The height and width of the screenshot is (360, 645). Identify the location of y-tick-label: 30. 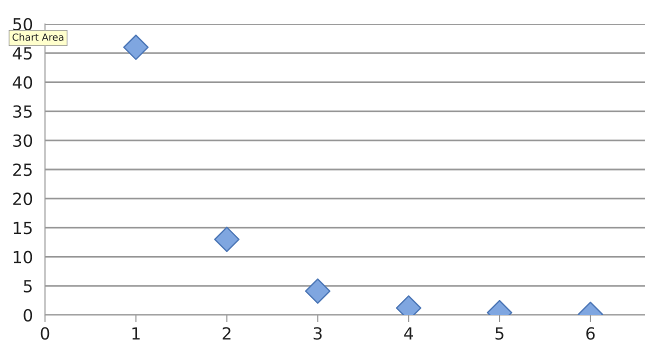
(22, 140).